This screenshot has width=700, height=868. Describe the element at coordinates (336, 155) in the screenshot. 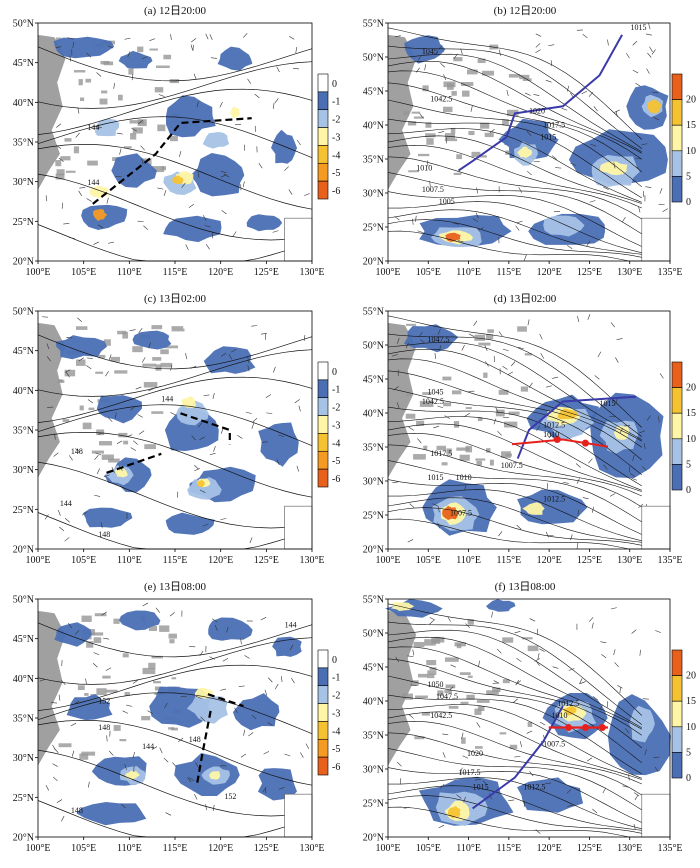

I see `colorbar-label: -4` at that location.